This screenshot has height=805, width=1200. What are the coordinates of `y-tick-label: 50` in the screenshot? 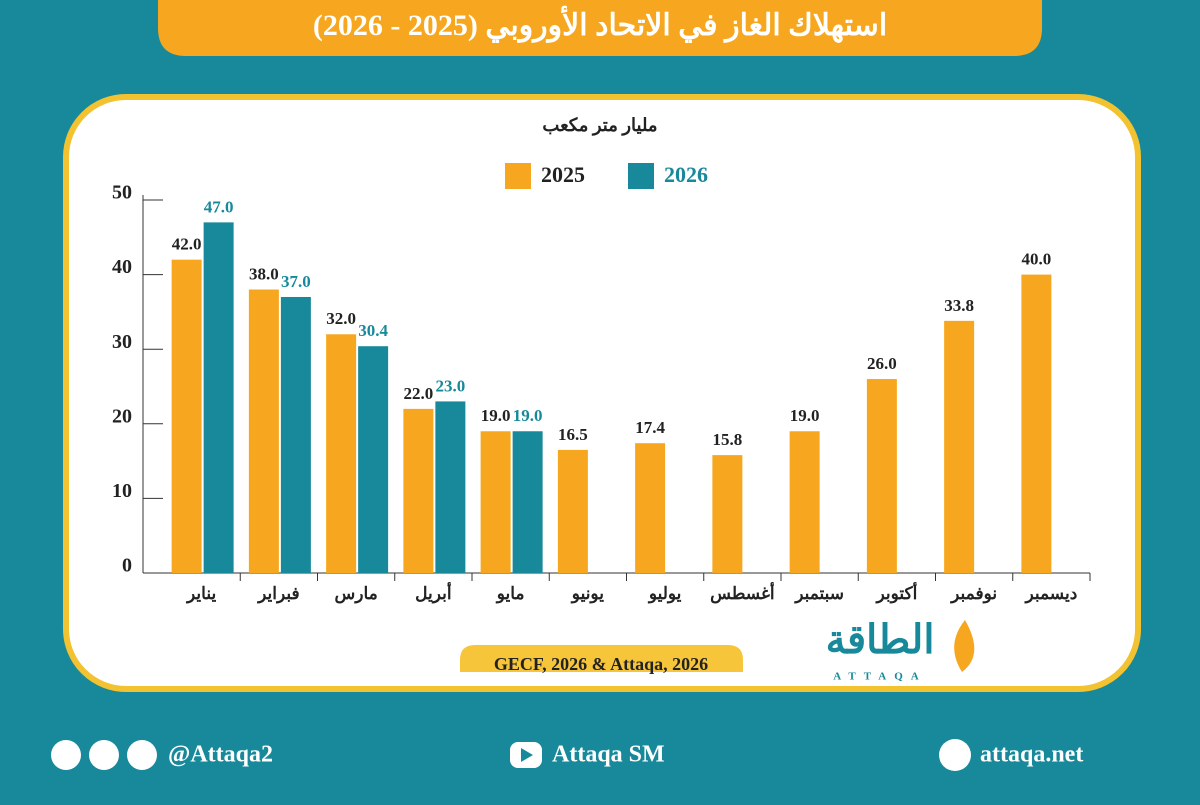 It's located at (122, 193).